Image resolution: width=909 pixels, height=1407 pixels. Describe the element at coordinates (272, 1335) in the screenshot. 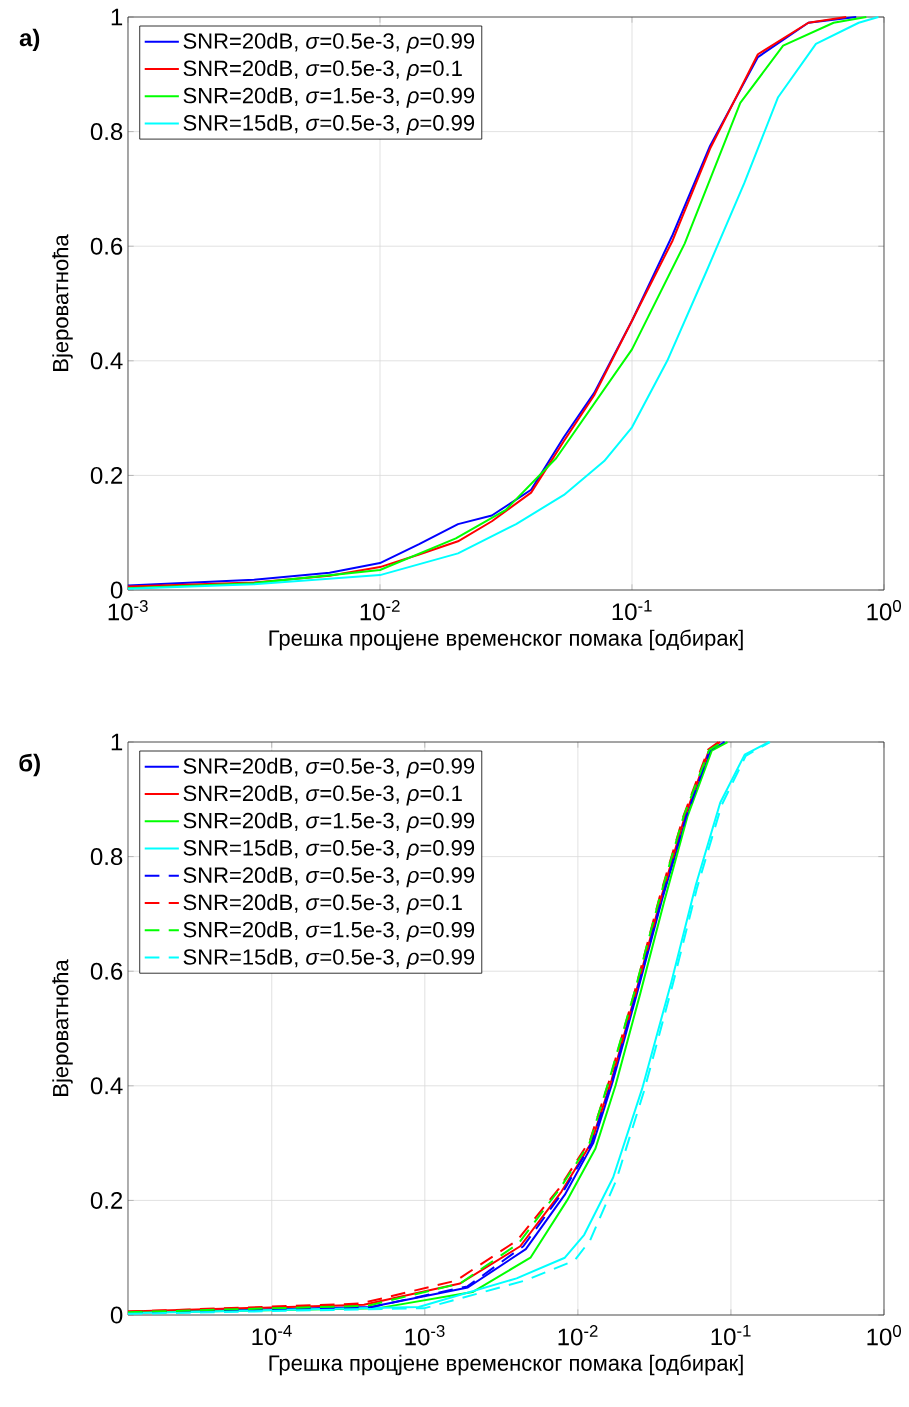

I see `x-tick-label: 10$^{-4}$` at that location.